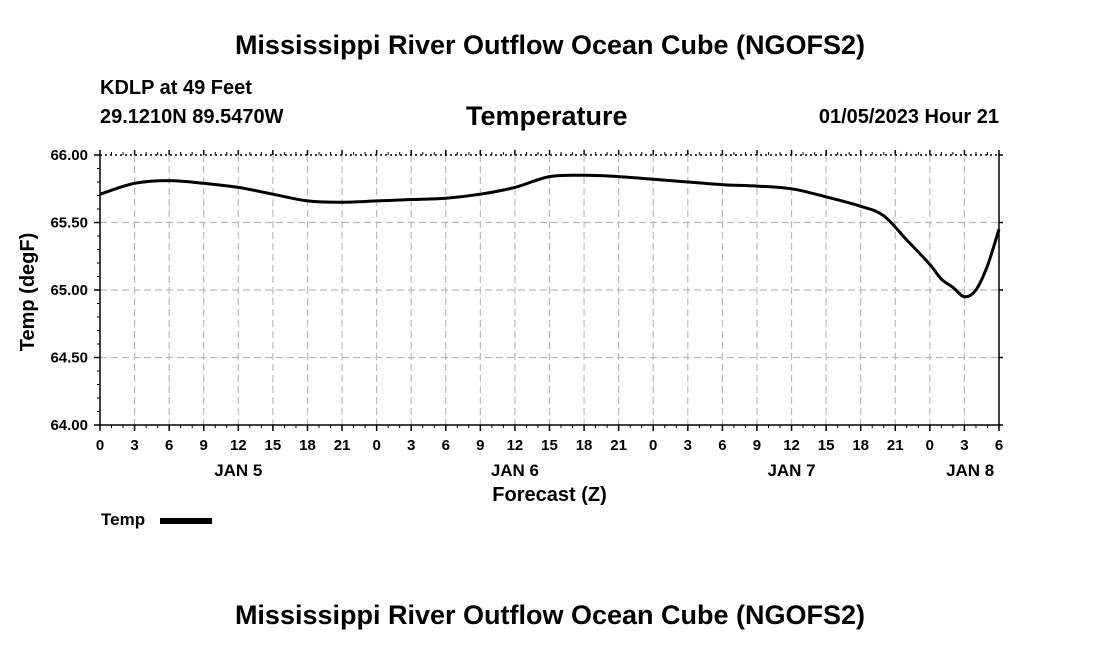  I want to click on legend-swatch, so click(186, 521).